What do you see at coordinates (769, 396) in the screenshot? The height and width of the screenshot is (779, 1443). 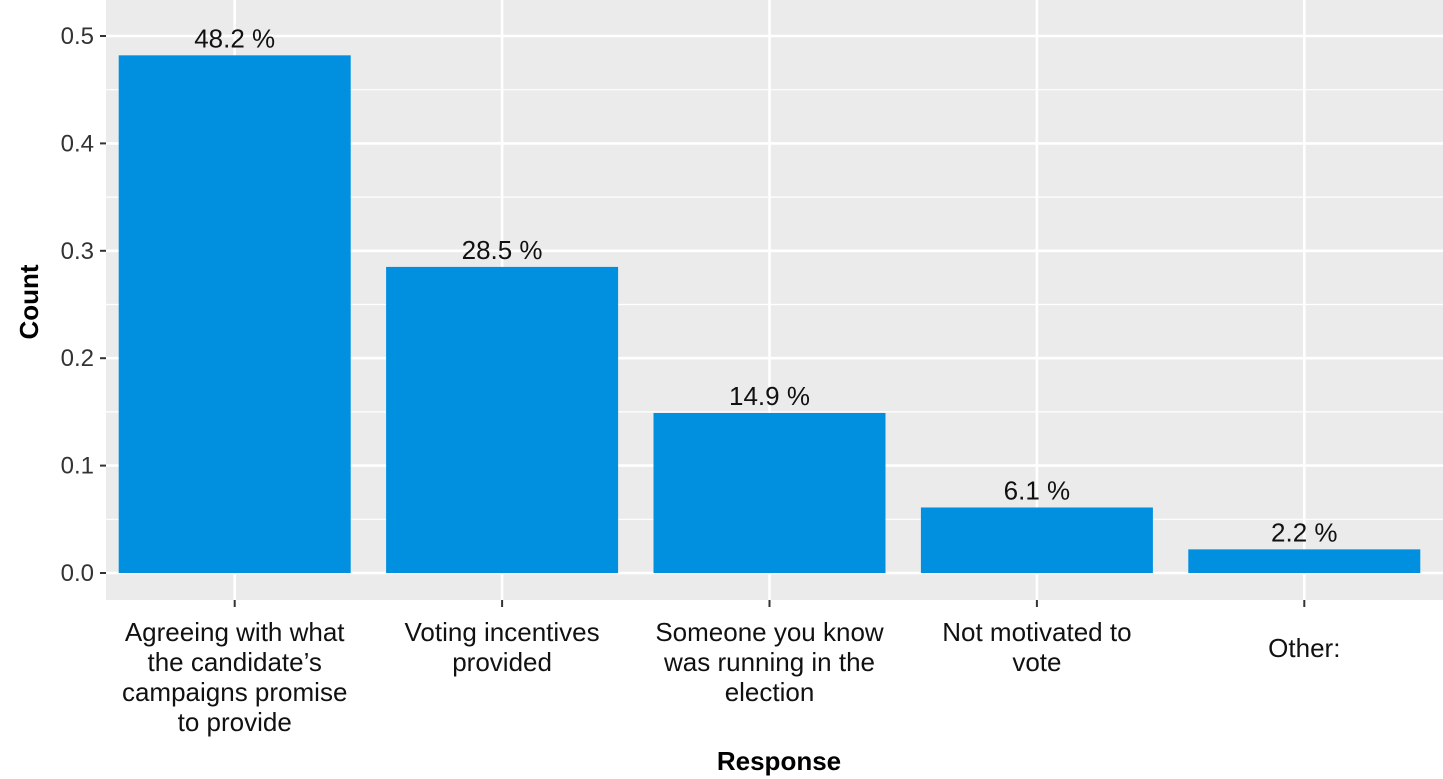 I see `data-label: 14.9 %` at bounding box center [769, 396].